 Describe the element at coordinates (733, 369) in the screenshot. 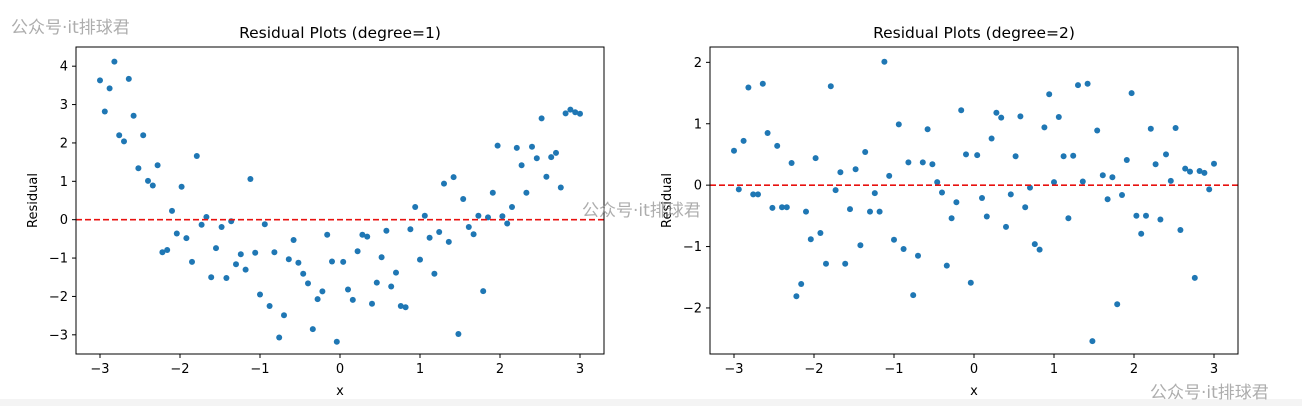

I see `x-tick-label: −3` at that location.